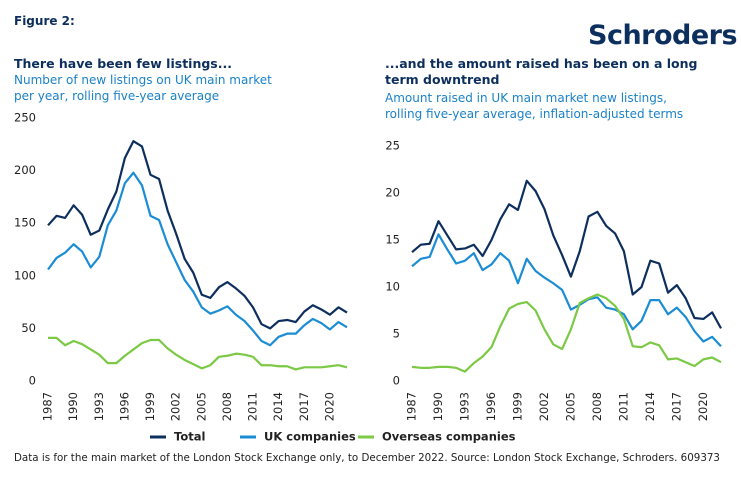  I want to click on legend-label: UK companies, so click(310, 437).